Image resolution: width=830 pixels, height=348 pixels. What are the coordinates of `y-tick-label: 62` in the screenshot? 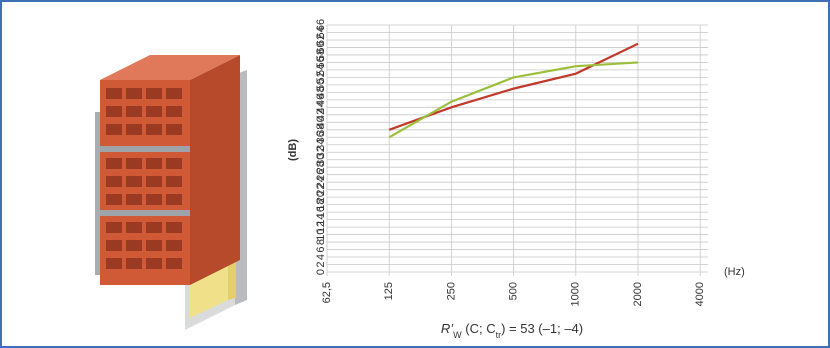 It's located at (321, 40).